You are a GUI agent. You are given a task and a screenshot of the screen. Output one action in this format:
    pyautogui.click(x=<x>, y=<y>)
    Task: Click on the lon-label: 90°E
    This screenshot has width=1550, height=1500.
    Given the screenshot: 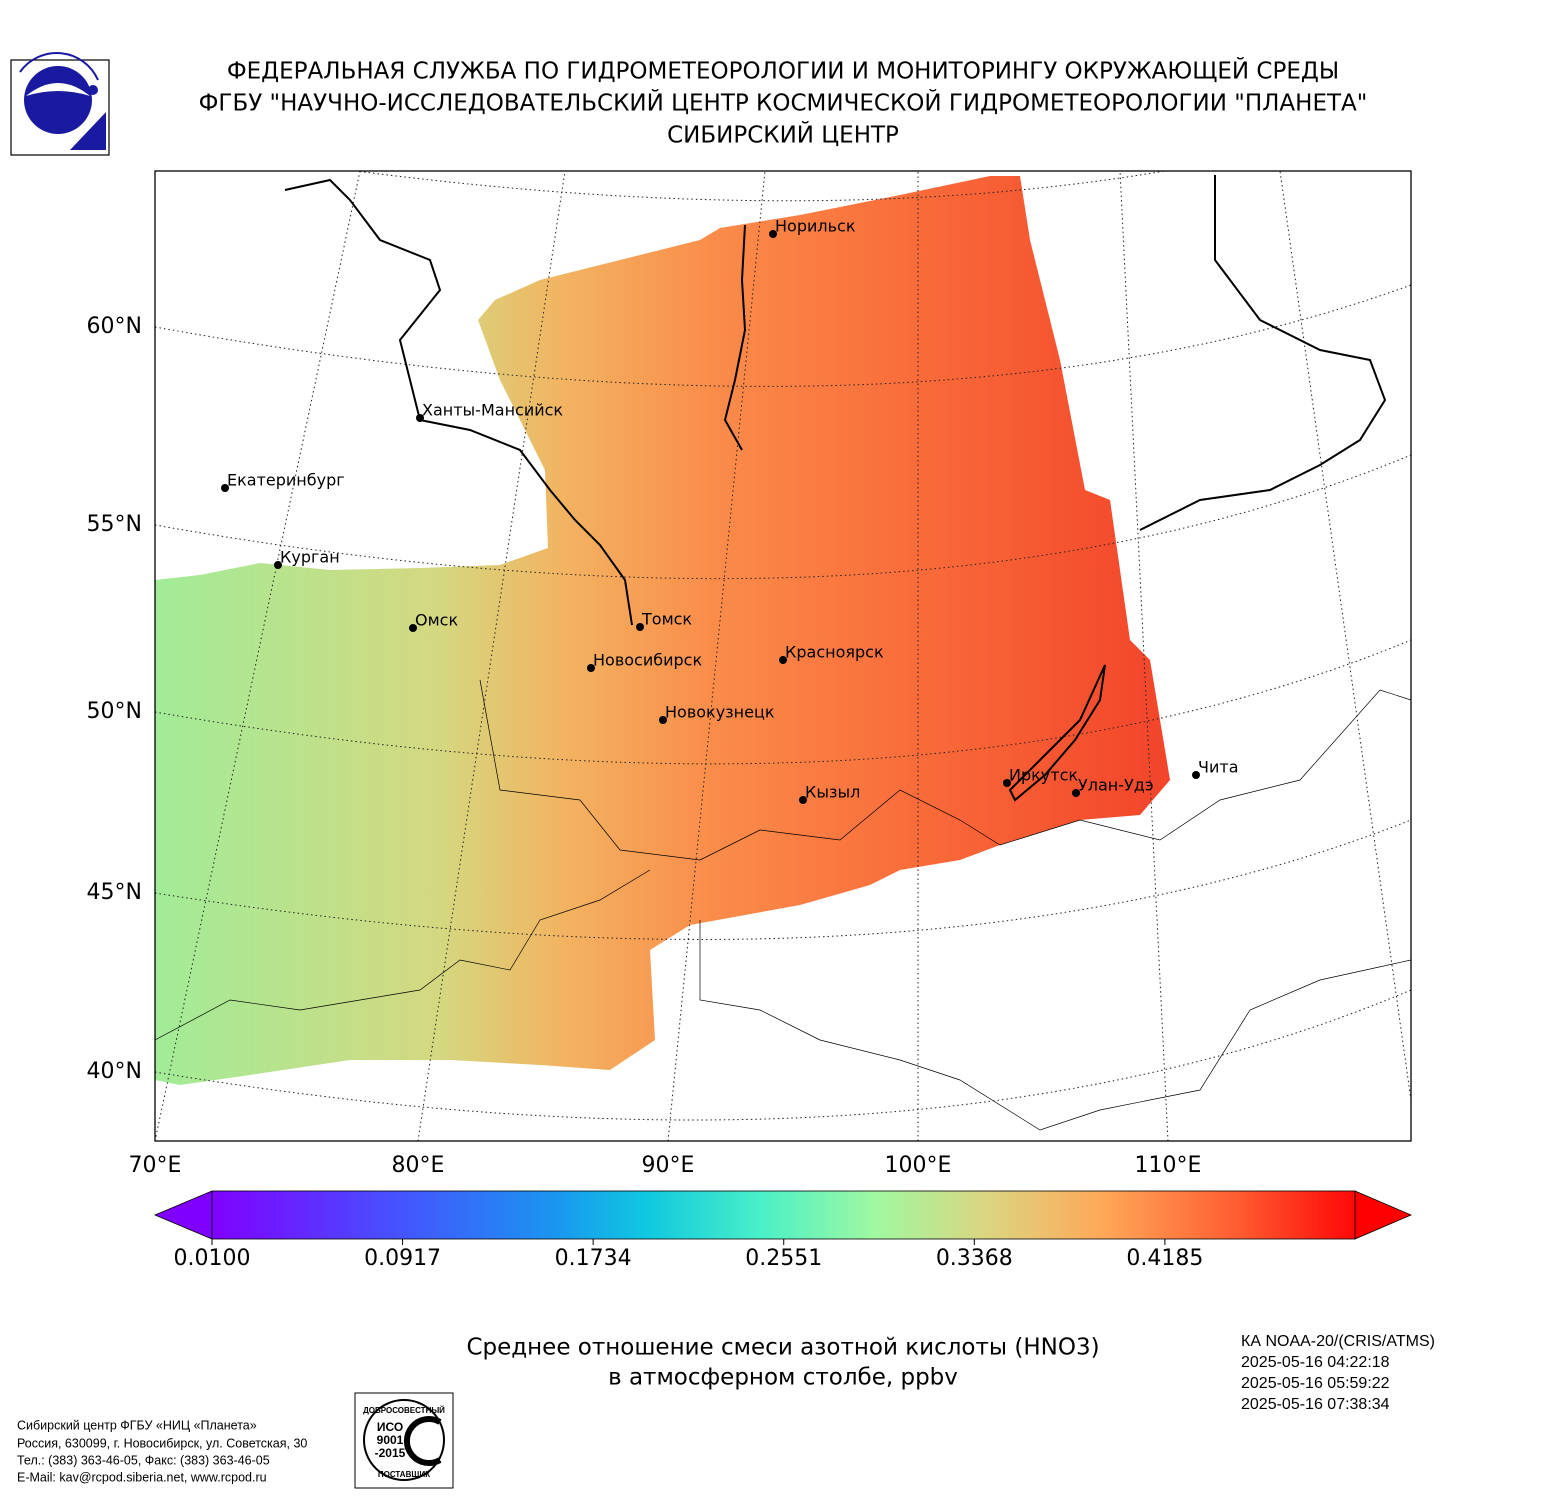 What is the action you would take?
    pyautogui.click(x=668, y=1165)
    